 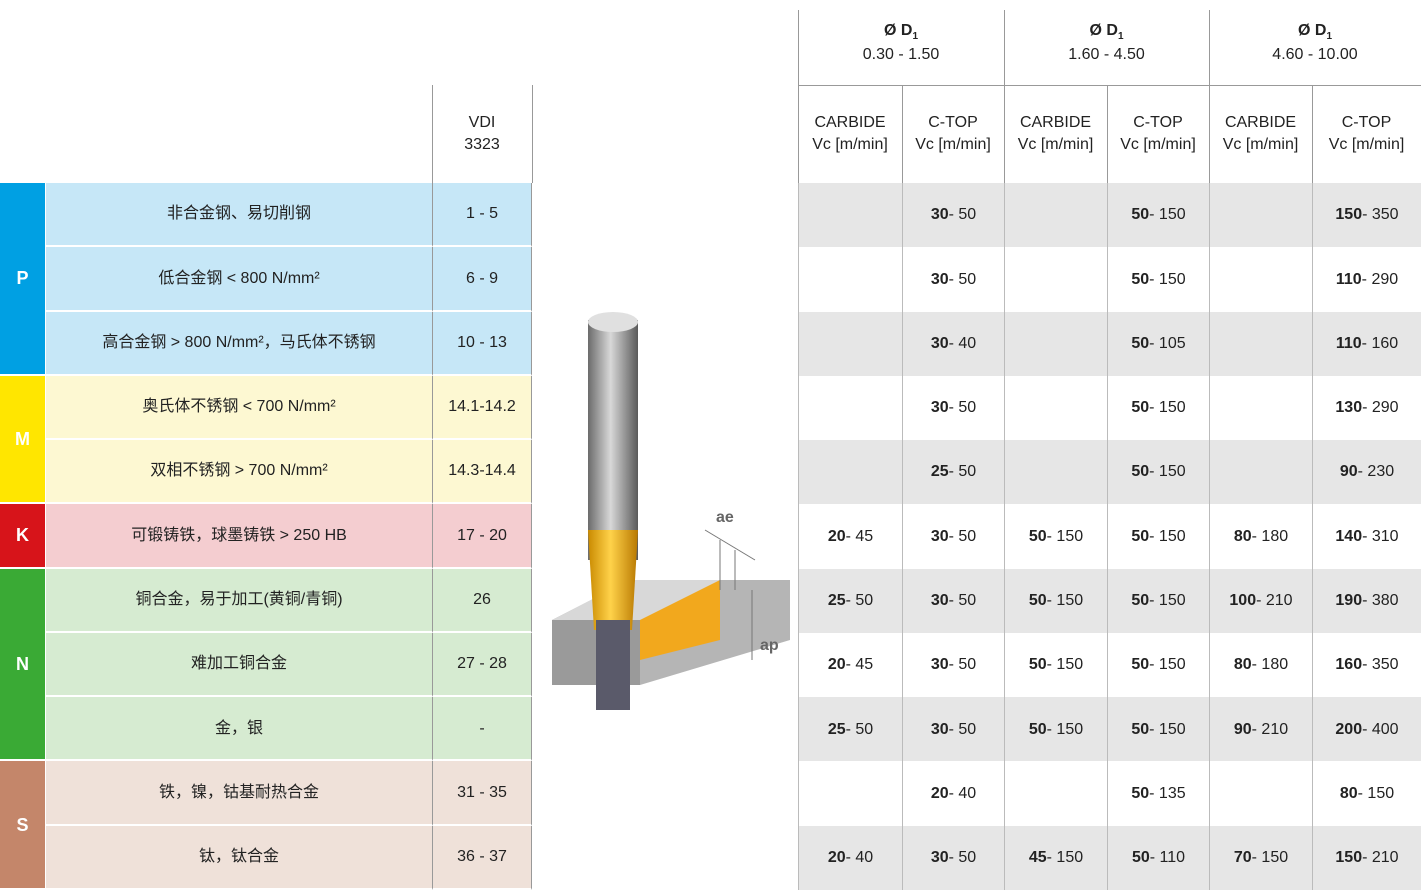 I want to click on material: 高合金钢 > 800 N/mm²，马氏体不锈钢, so click(x=238, y=343).